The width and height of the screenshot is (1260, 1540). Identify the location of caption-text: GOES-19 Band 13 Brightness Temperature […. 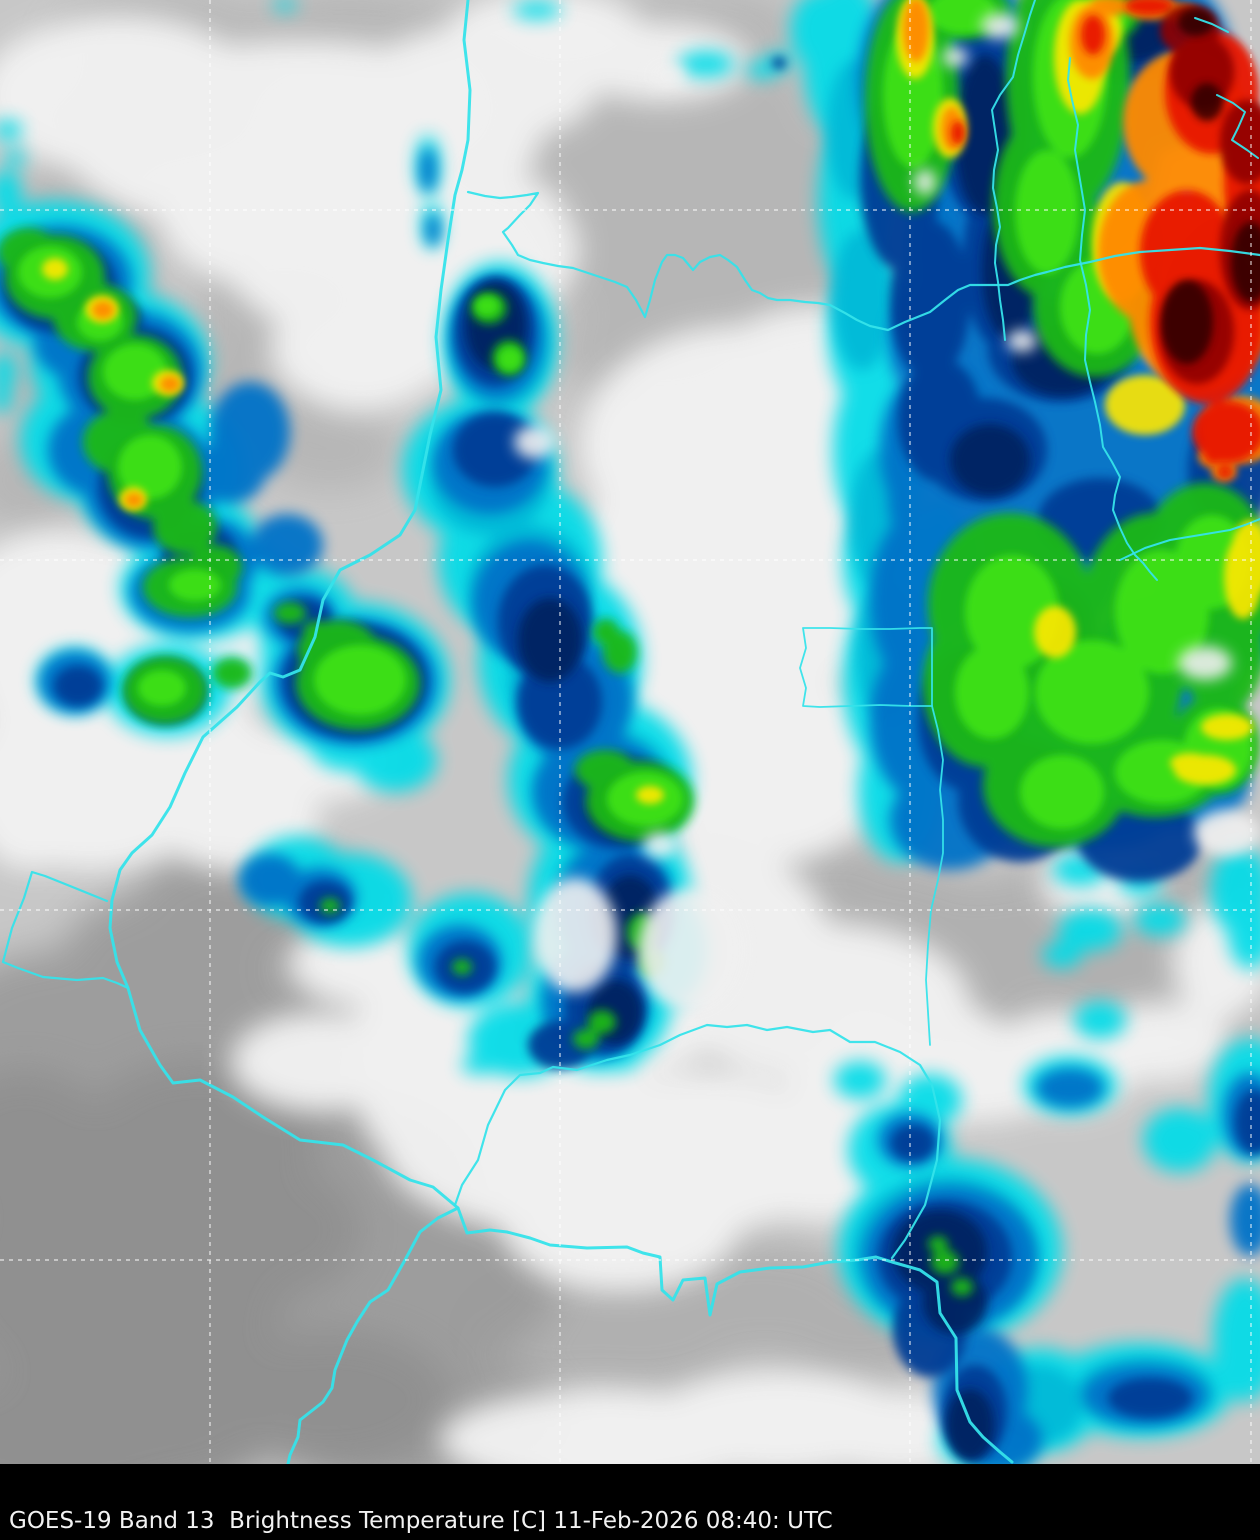
(421, 1520).